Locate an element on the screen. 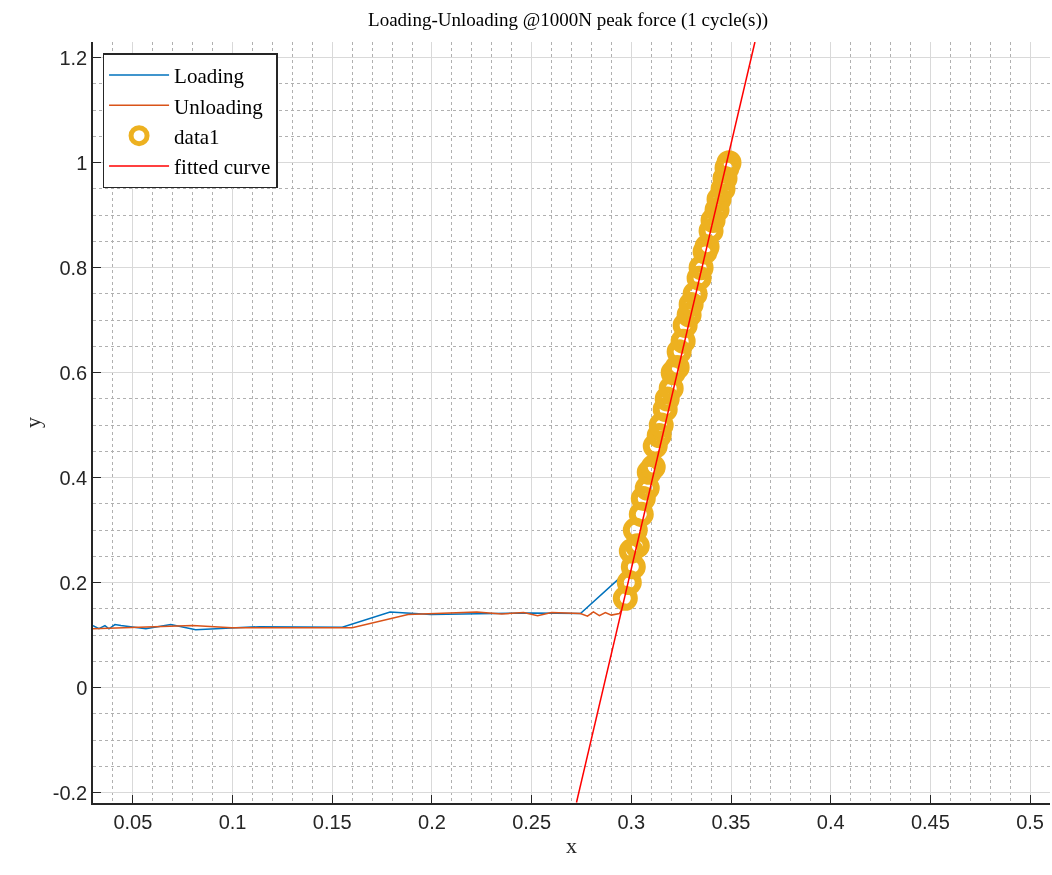  x-tick-label: 0.05 is located at coordinates (133, 821).